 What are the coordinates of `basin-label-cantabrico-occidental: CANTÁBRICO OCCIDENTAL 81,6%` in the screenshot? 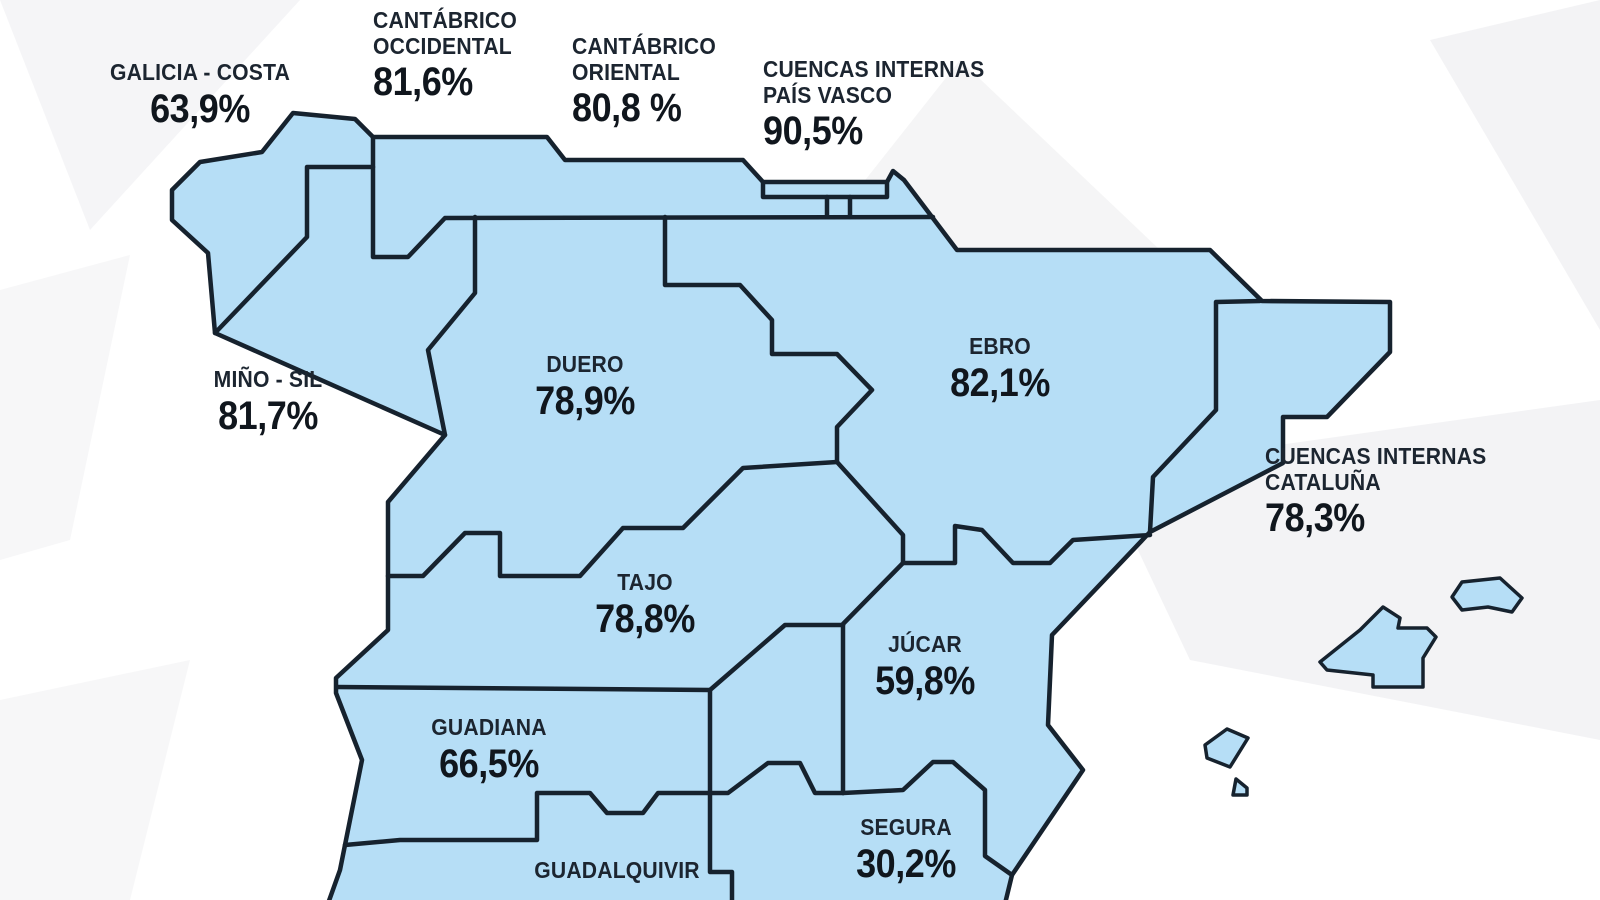 It's located at (445, 56).